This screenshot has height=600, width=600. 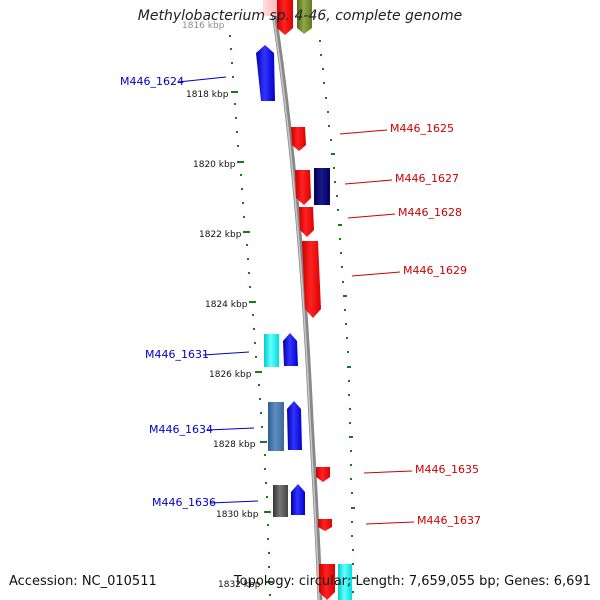 I want to click on gene-label-right: M446_1637, so click(x=449, y=520).